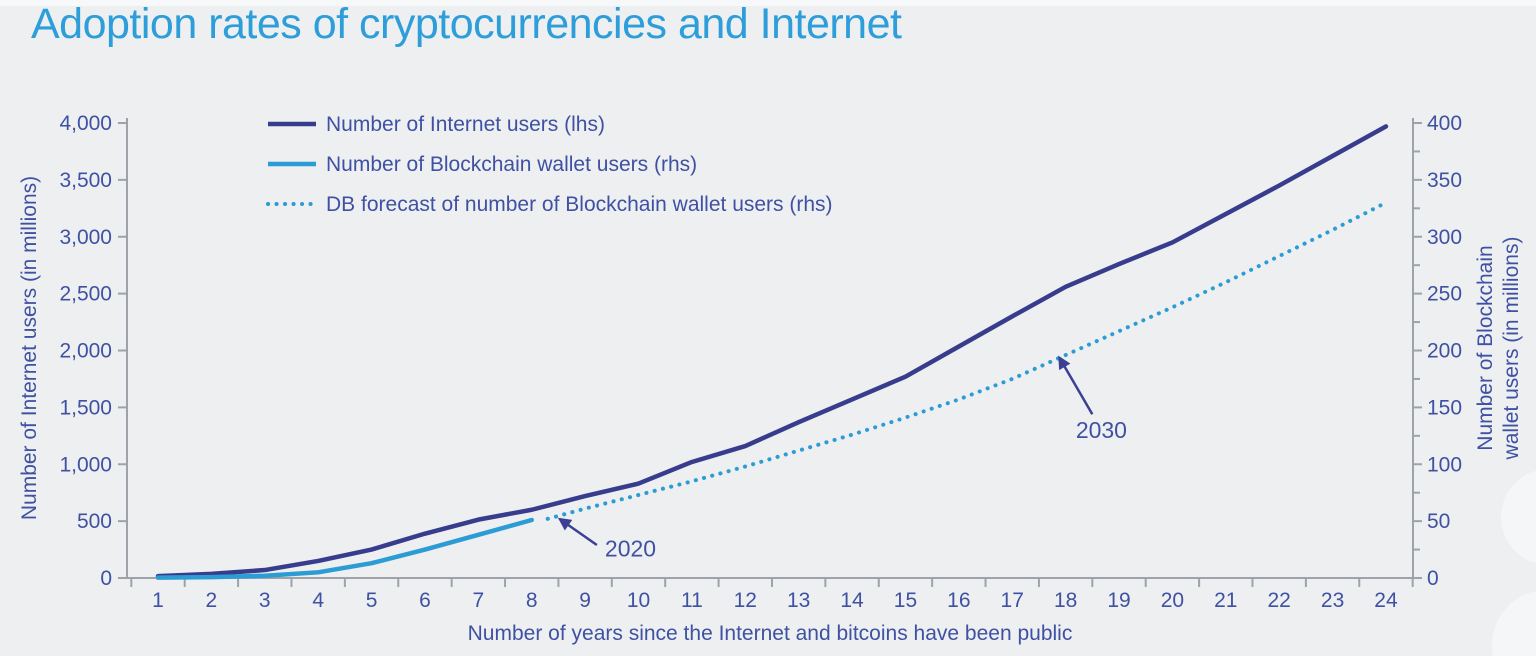  What do you see at coordinates (692, 600) in the screenshot?
I see `x-axis-tick-label: 11` at bounding box center [692, 600].